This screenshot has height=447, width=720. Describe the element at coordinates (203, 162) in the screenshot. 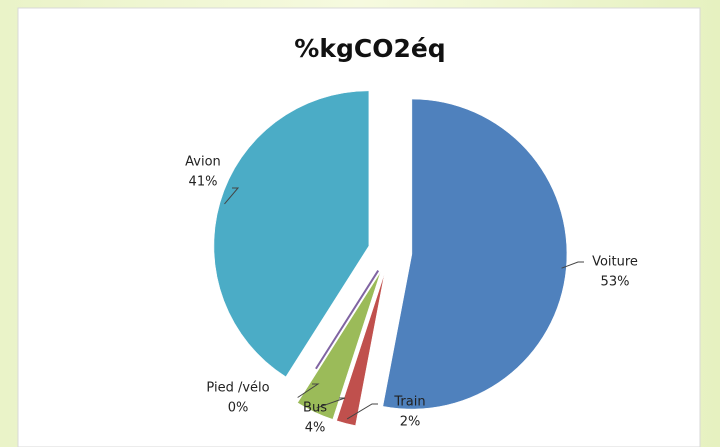

I see `slice-label: Avion` at that location.